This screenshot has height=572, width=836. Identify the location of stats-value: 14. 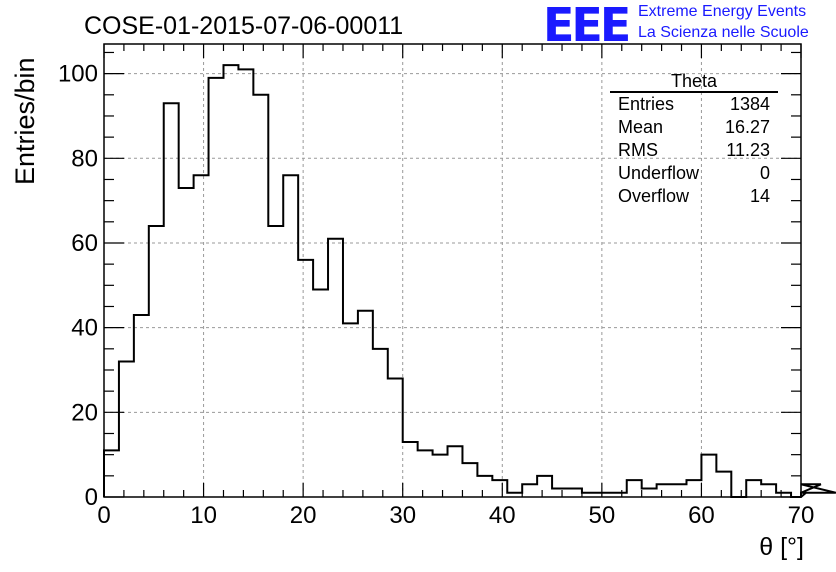
(759, 196).